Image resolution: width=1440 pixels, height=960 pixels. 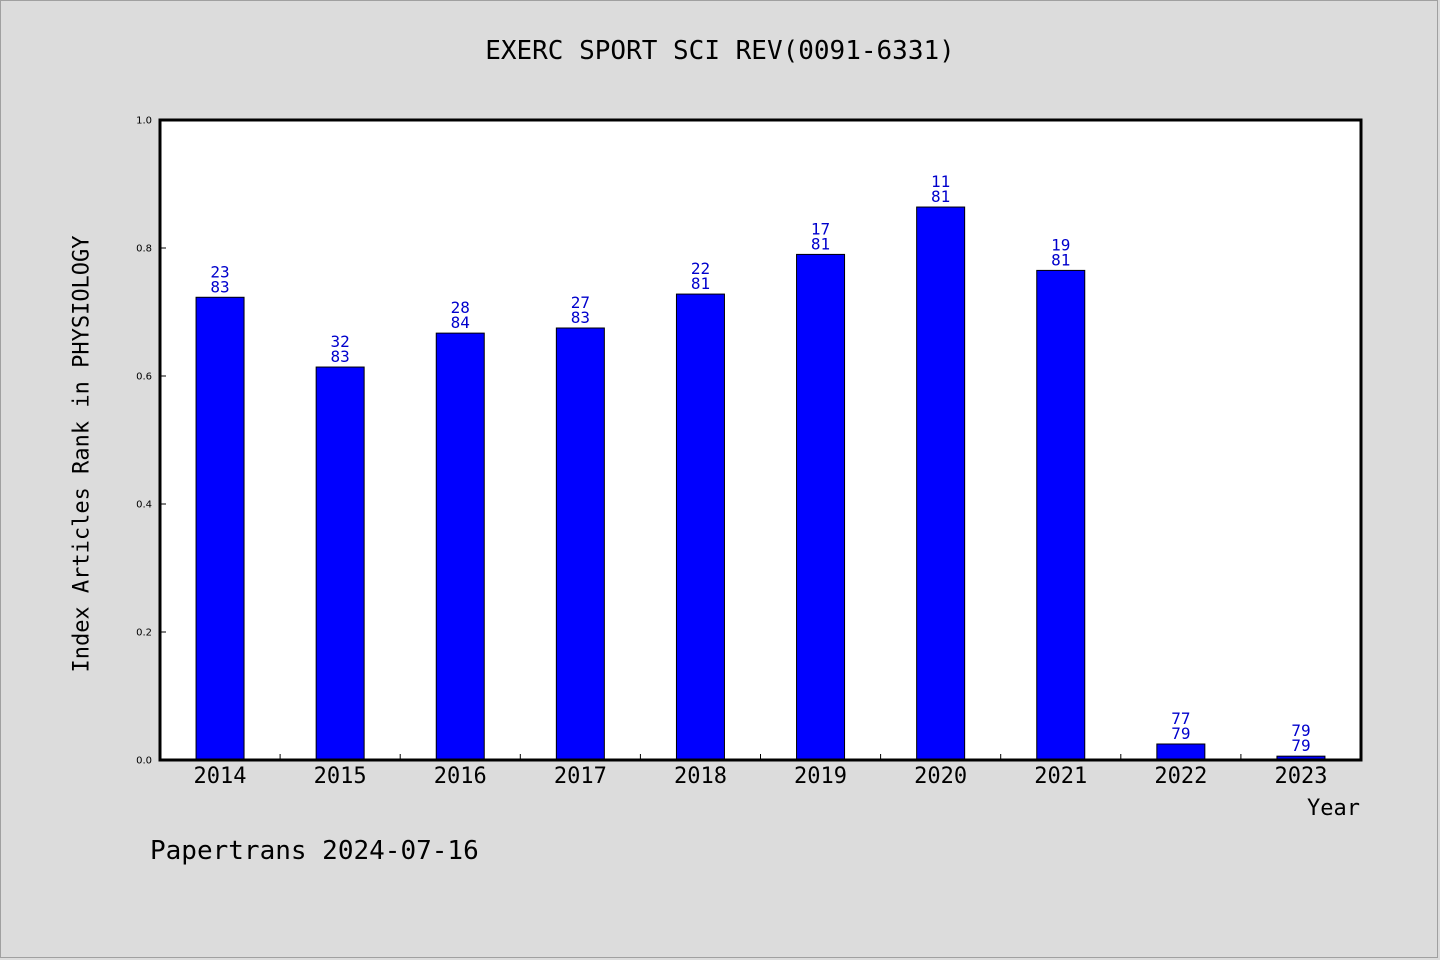 What do you see at coordinates (219, 271) in the screenshot?
I see `bar-label-rank: 23` at bounding box center [219, 271].